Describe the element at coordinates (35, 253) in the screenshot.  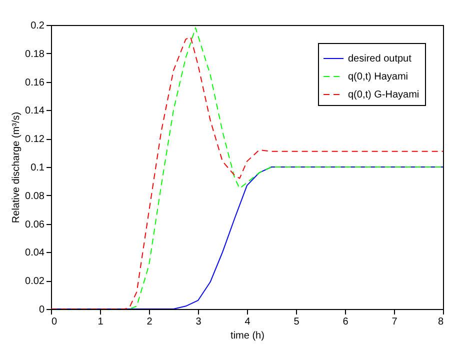
I see `y-tick-label: 0.04` at that location.